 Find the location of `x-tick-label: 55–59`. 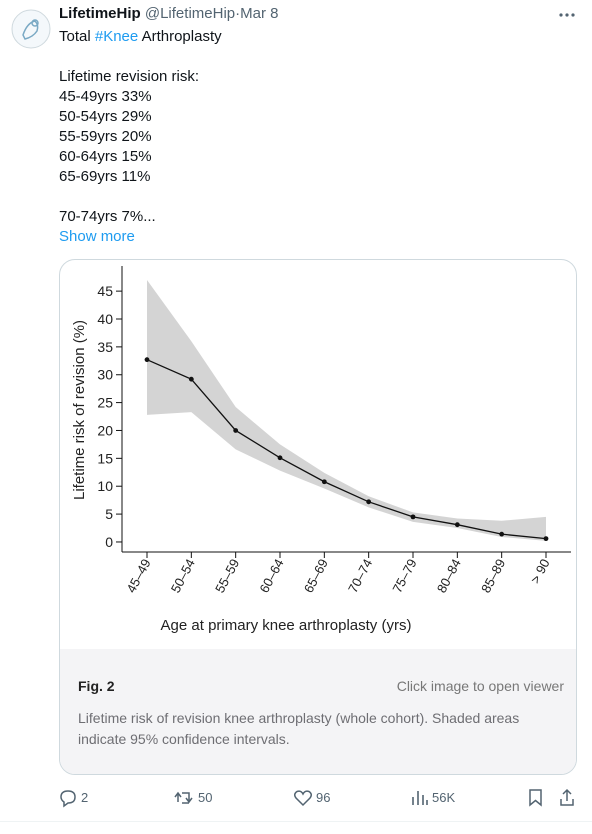

x-tick-label: 55–59 is located at coordinates (227, 575).